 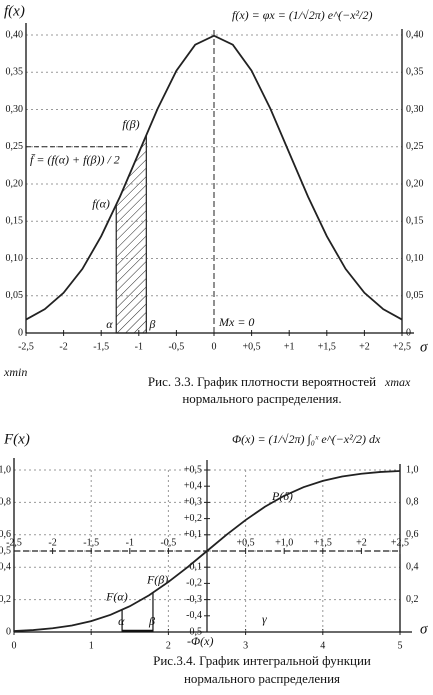 I want to click on phi-tick-label: +0,2, so click(x=193, y=518).